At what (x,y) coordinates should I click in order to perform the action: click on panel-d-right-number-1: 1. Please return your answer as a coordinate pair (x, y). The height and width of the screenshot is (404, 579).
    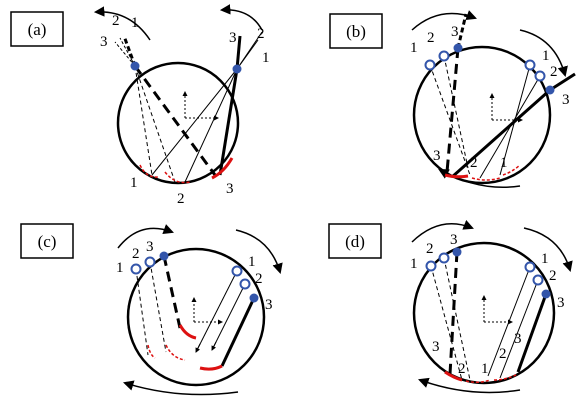
    Looking at the image, I should click on (545, 259).